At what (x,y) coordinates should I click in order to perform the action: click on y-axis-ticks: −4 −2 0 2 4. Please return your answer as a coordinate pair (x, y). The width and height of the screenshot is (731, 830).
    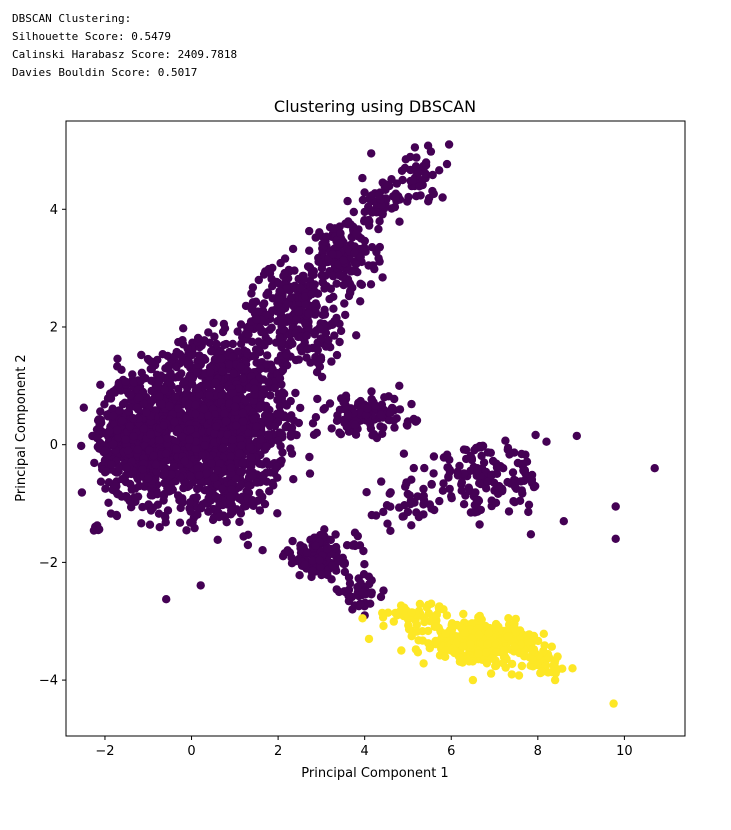
    Looking at the image, I should click on (52, 446).